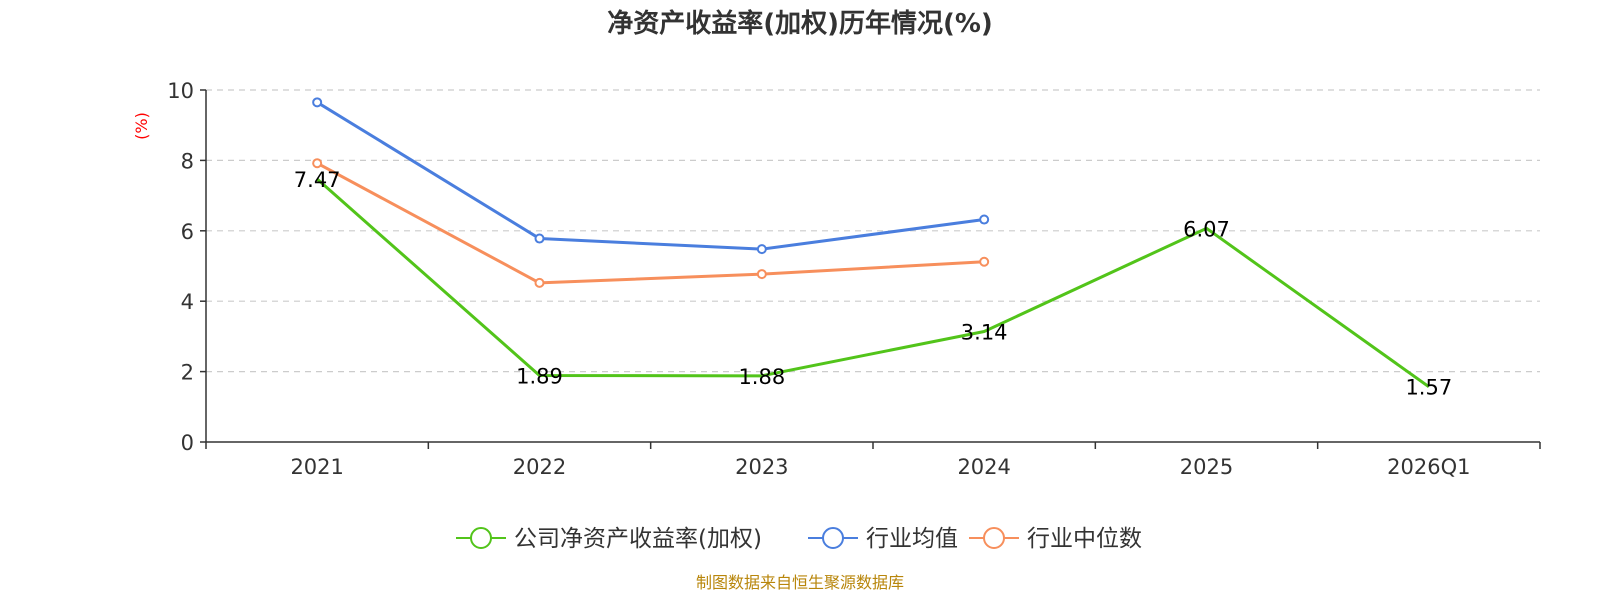 The image size is (1600, 600). What do you see at coordinates (539, 376) in the screenshot?
I see `data-label: 1.89` at bounding box center [539, 376].